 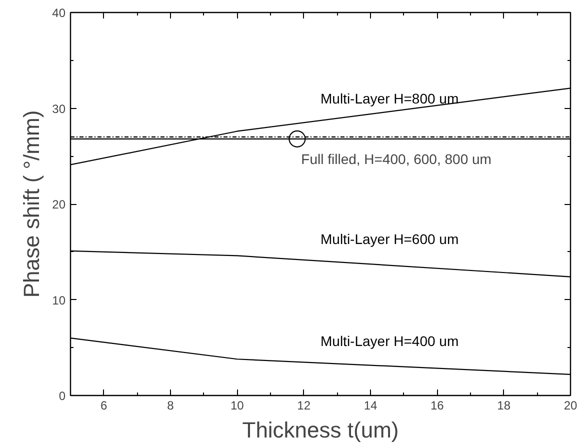 I want to click on series-label: Multi-Layer H=600 um, so click(x=389, y=238).